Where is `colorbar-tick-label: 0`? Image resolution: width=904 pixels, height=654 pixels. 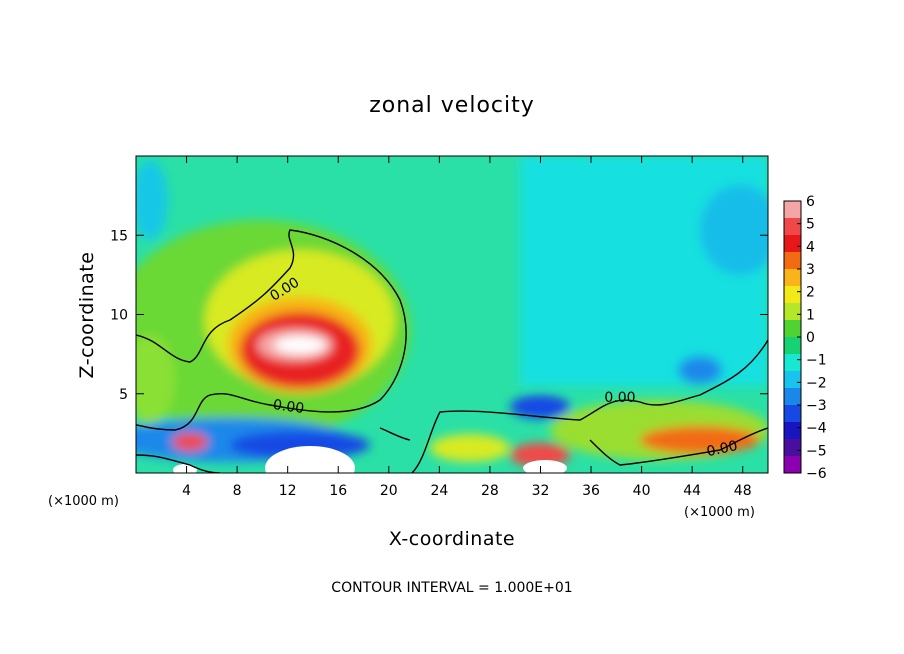 colorbar-tick-label: 0 is located at coordinates (810, 338).